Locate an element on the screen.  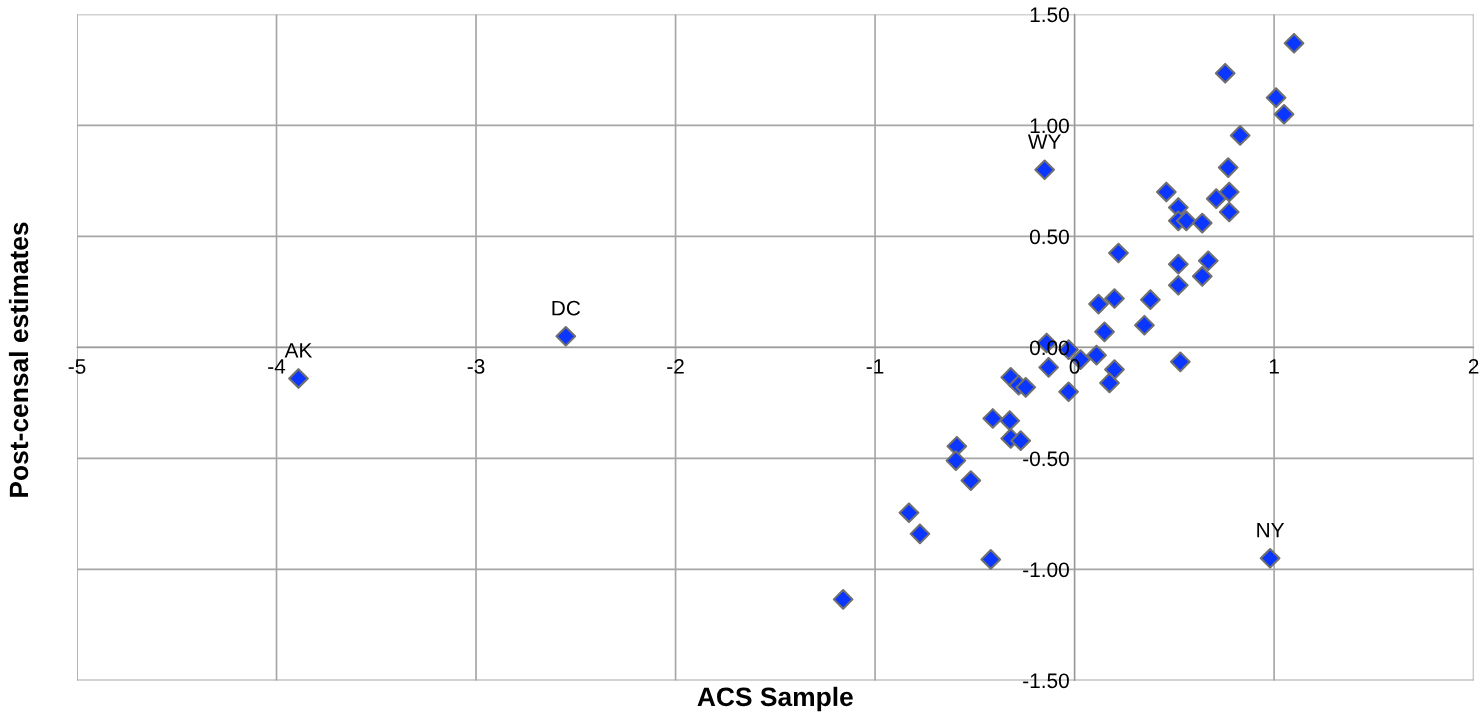
y-tick-label: 0.50 is located at coordinates (1049, 237).